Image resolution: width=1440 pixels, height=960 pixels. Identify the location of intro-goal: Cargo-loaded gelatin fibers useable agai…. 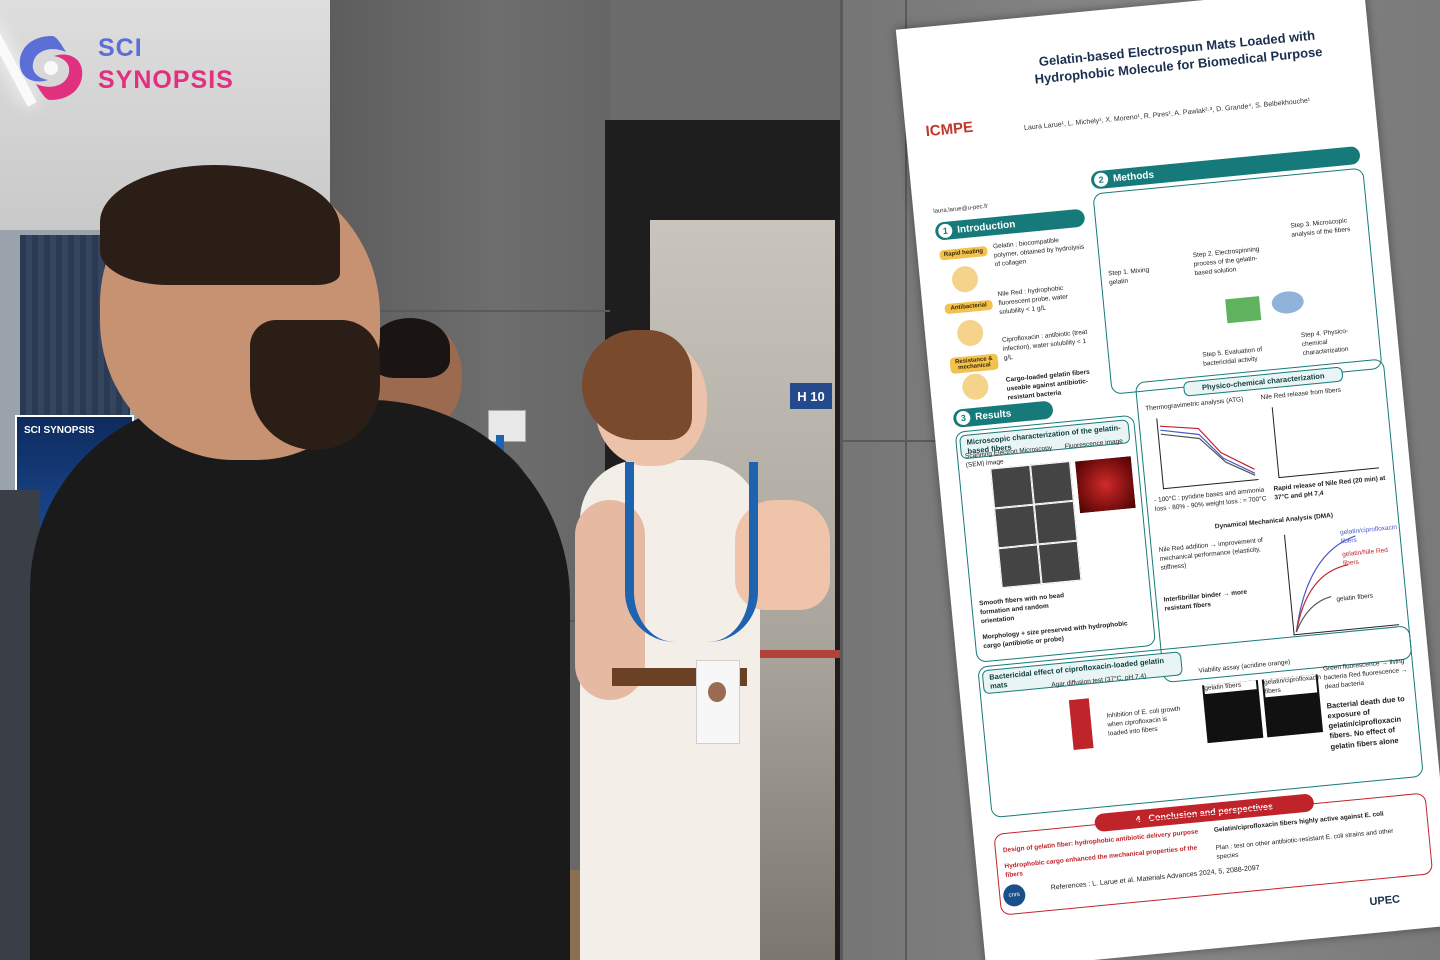
(1048, 385).